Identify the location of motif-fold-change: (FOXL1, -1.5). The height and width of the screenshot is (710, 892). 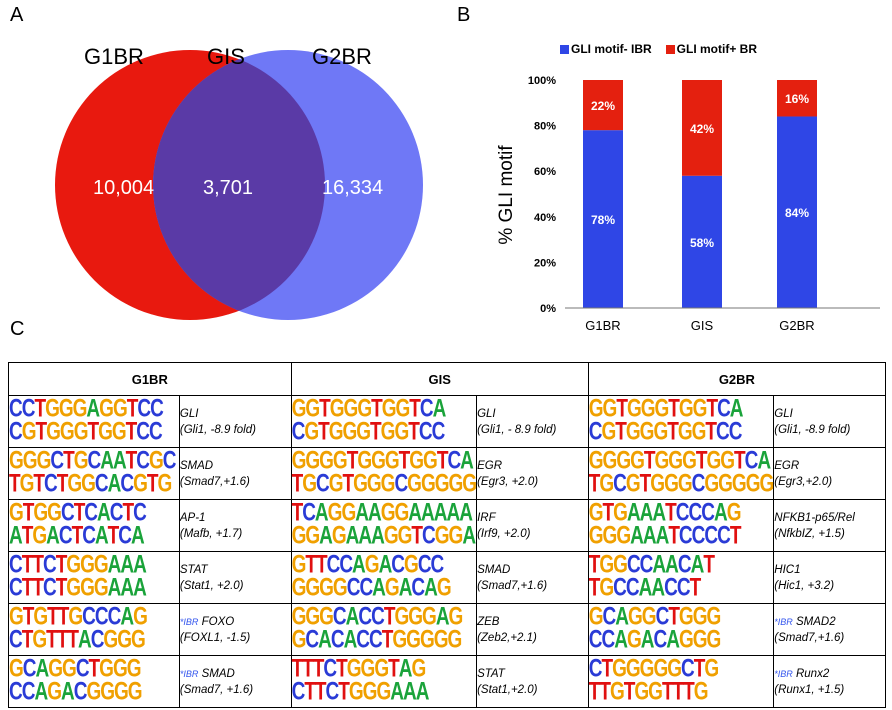
(215, 637).